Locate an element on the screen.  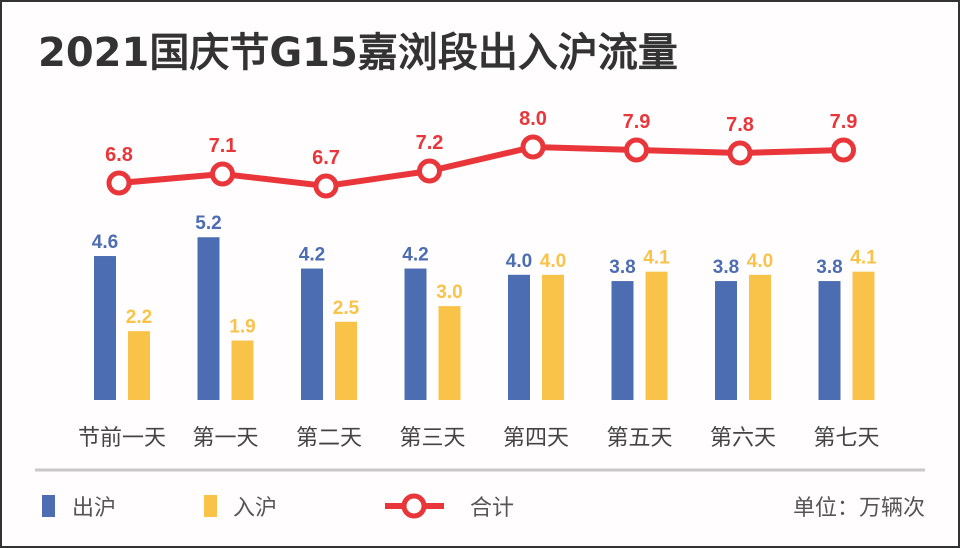
legend-label-out: 出沪 is located at coordinates (94, 508).